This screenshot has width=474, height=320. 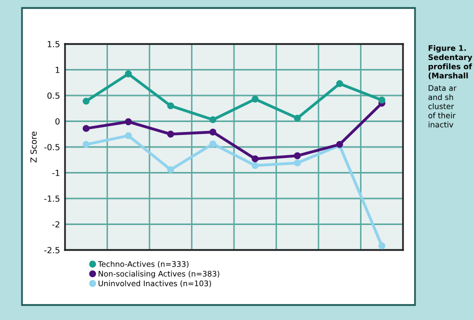 What do you see at coordinates (56, 173) in the screenshot?
I see `y-tick-label: -1` at bounding box center [56, 173].